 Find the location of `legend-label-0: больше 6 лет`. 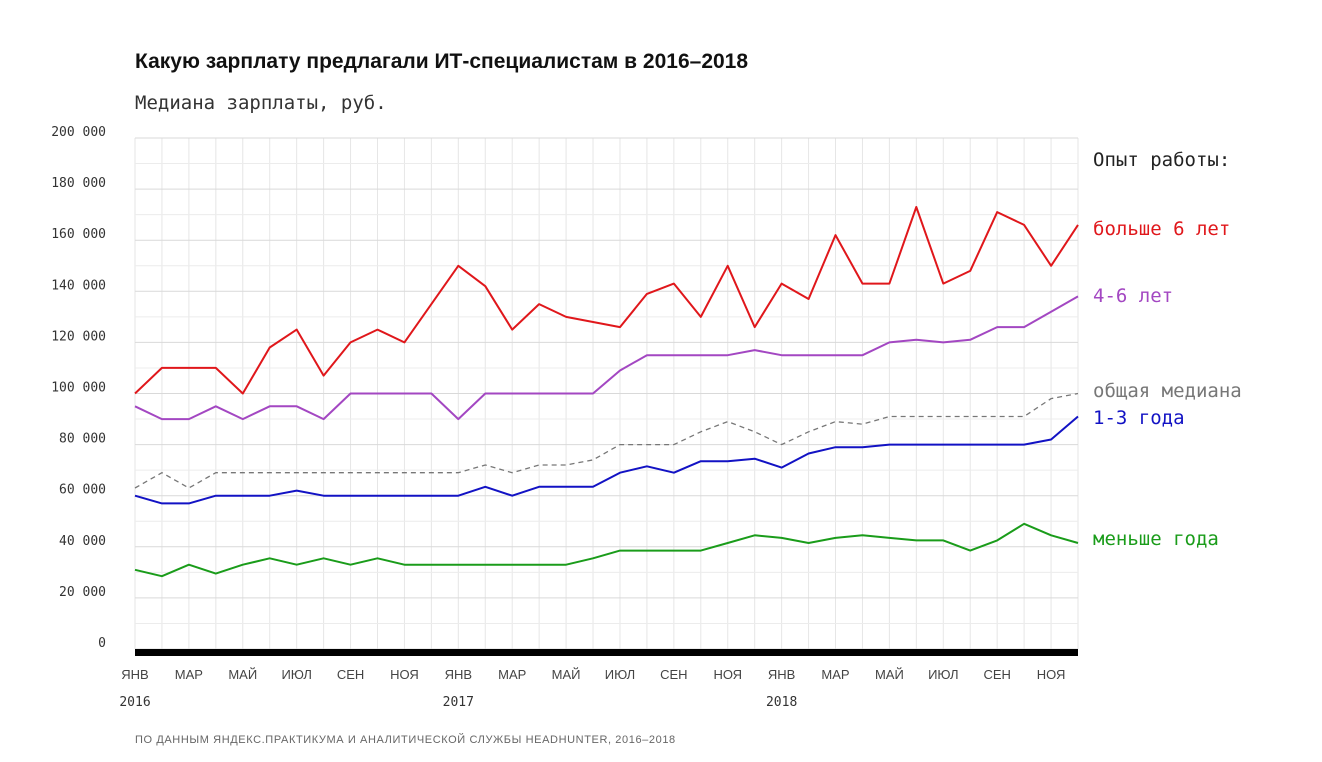

legend-label-0: больше 6 лет is located at coordinates (1161, 229).